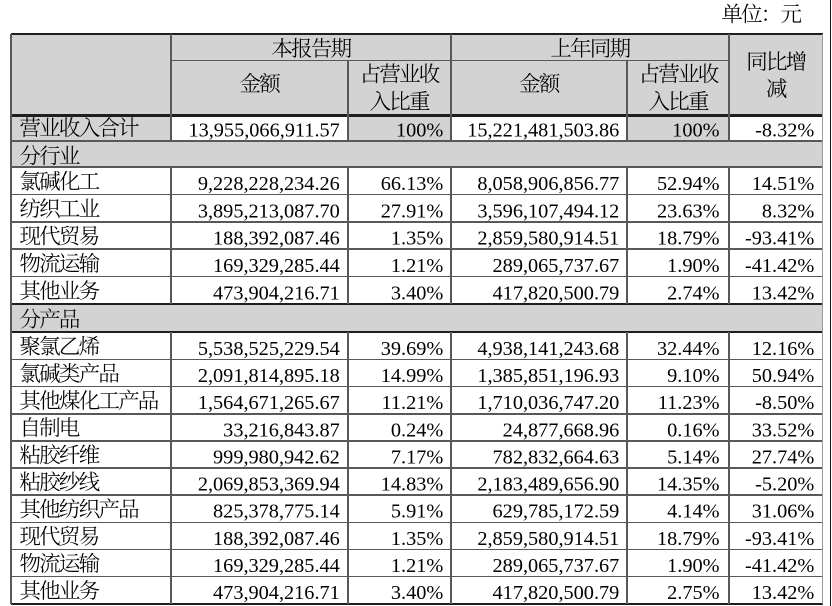  I want to click on svg-text: 782,832,664.63, so click(556, 458).